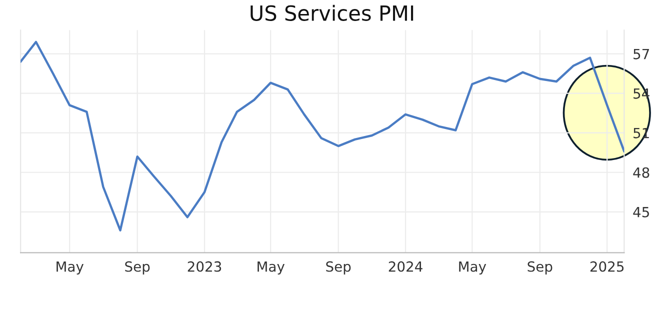 This screenshot has height=324, width=664. Describe the element at coordinates (205, 266) in the screenshot. I see `x-tick-label: 2023` at that location.